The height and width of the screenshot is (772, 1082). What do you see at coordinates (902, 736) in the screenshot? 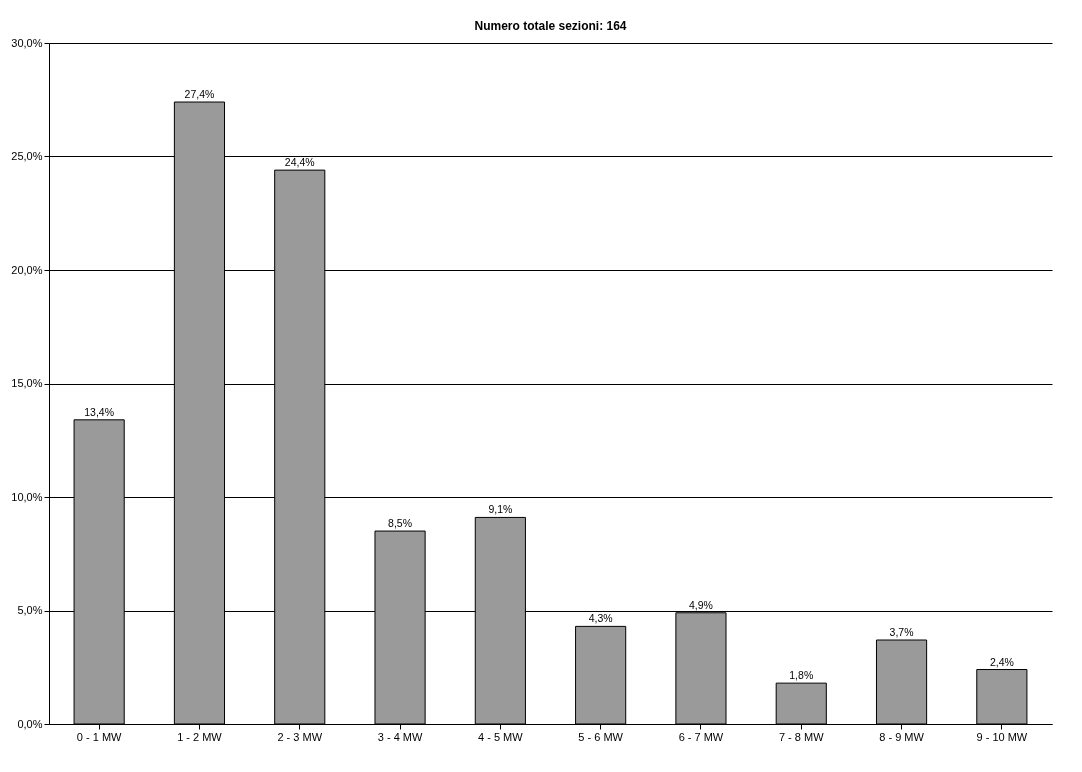
I see `x-tick-label: 8 - 9 MW` at bounding box center [902, 736].